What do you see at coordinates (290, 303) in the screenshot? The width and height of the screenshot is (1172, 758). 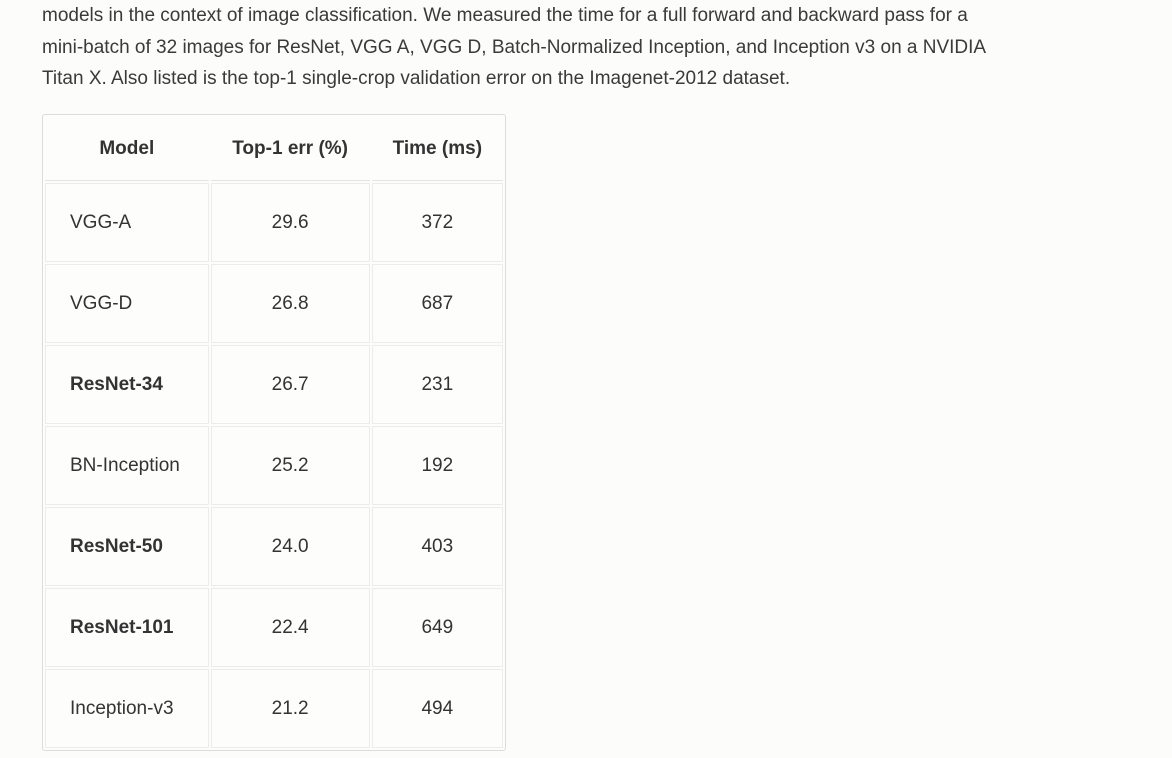 I see `cell-top1-err: 26.8` at bounding box center [290, 303].